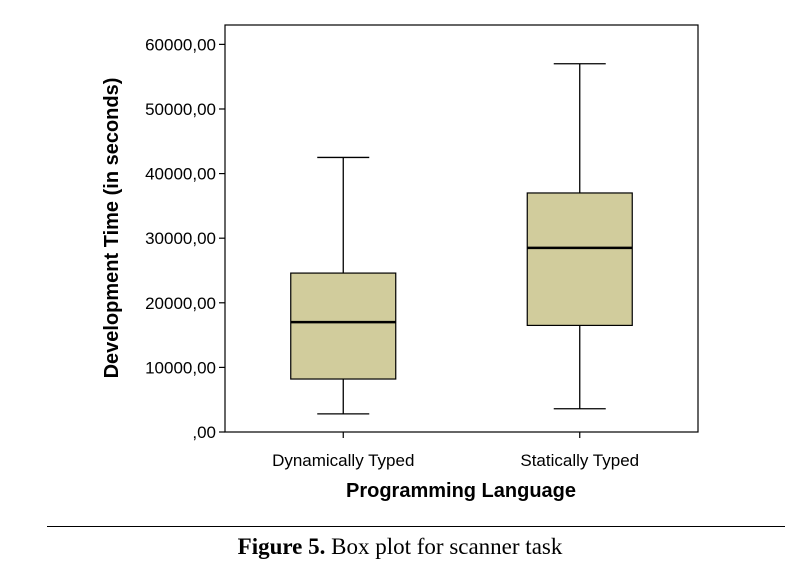 This screenshot has width=800, height=568. I want to click on y-tick-label: 10000,00, so click(180, 367).